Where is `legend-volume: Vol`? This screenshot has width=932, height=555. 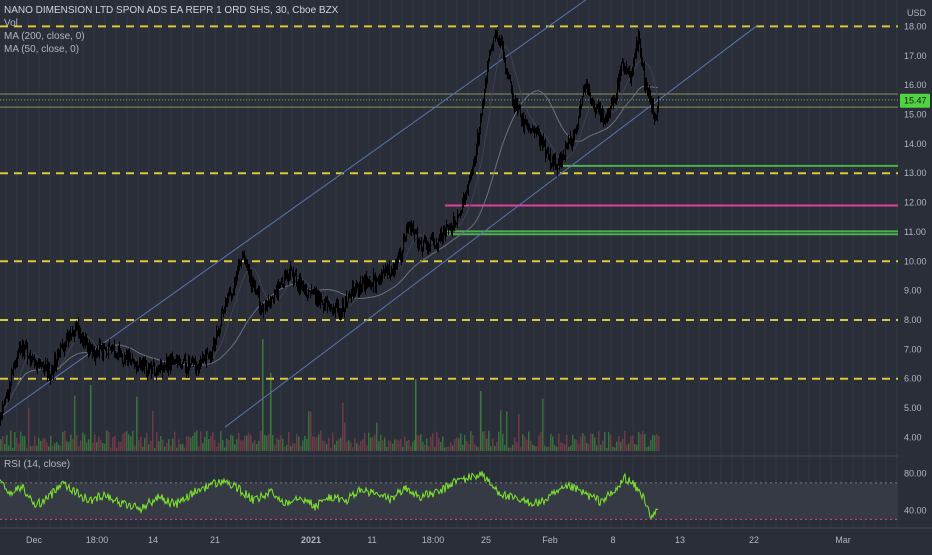 legend-volume: Vol is located at coordinates (11, 23).